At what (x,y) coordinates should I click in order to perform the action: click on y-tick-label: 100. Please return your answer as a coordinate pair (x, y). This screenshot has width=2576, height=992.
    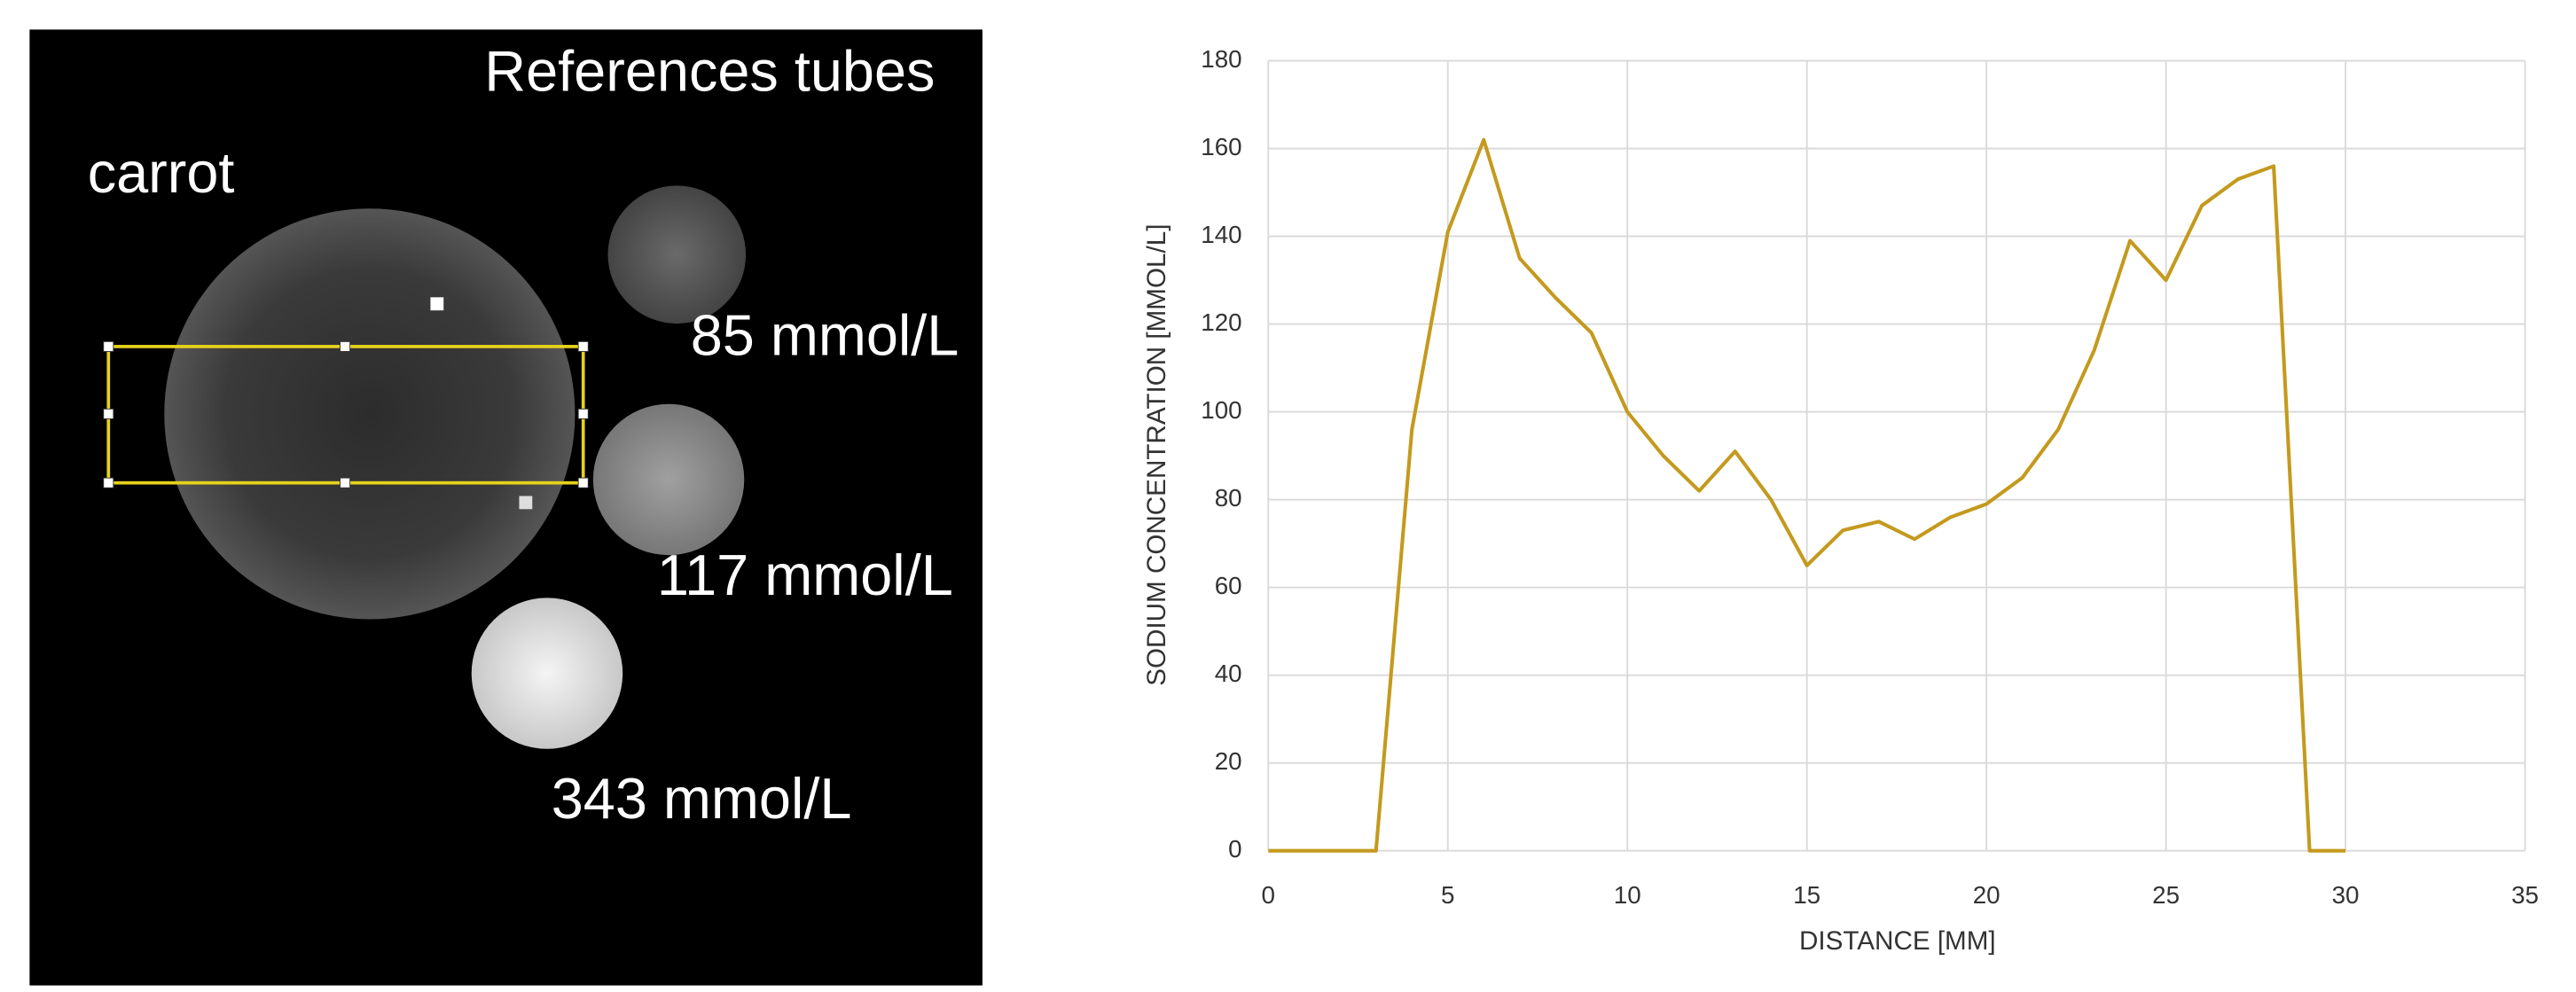
    Looking at the image, I should click on (1221, 410).